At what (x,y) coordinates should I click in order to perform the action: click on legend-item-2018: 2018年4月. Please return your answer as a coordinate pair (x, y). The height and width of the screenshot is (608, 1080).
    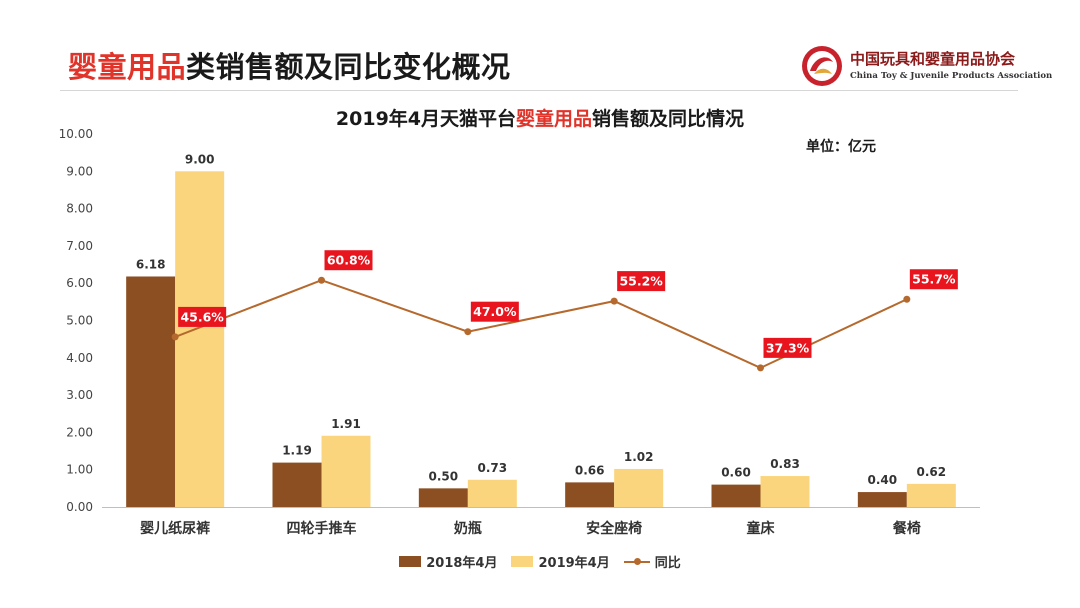
    Looking at the image, I should click on (448, 561).